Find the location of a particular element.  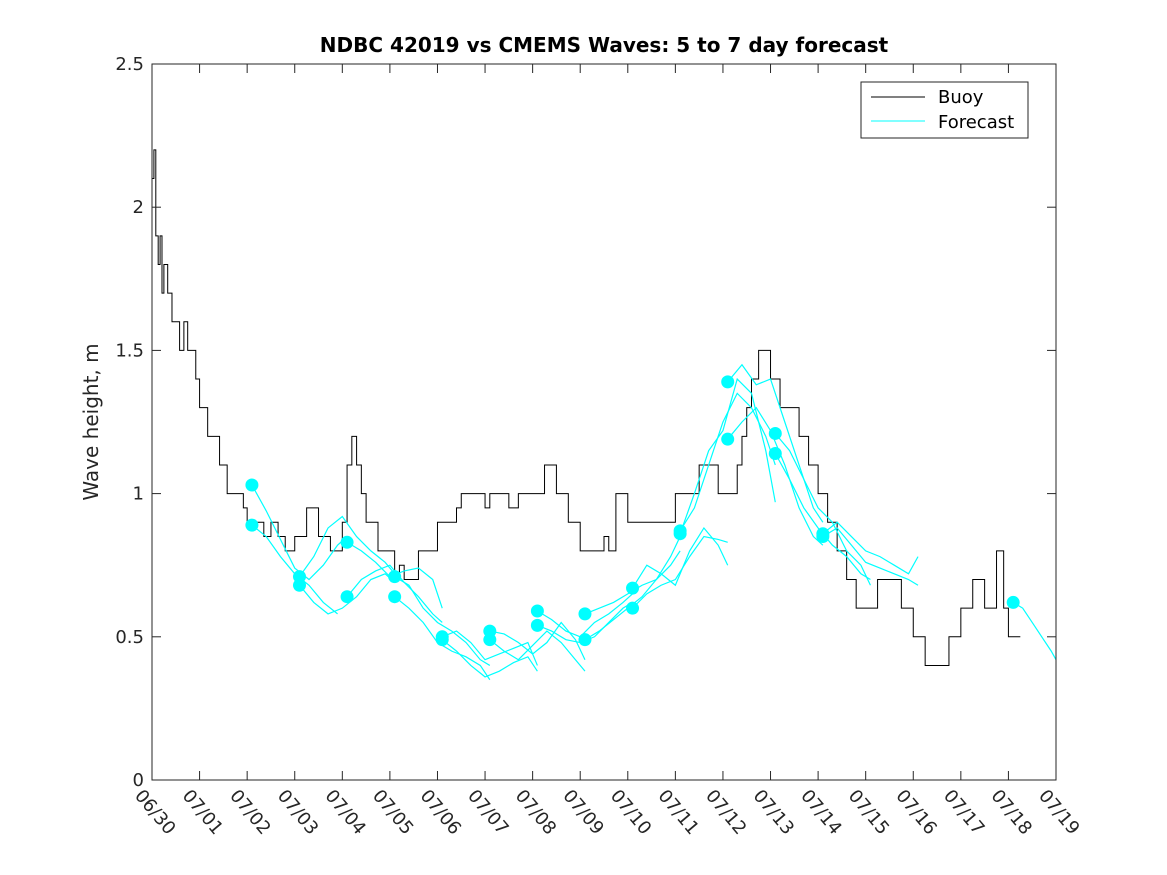

legend-label-forecast: Forecast is located at coordinates (976, 122).